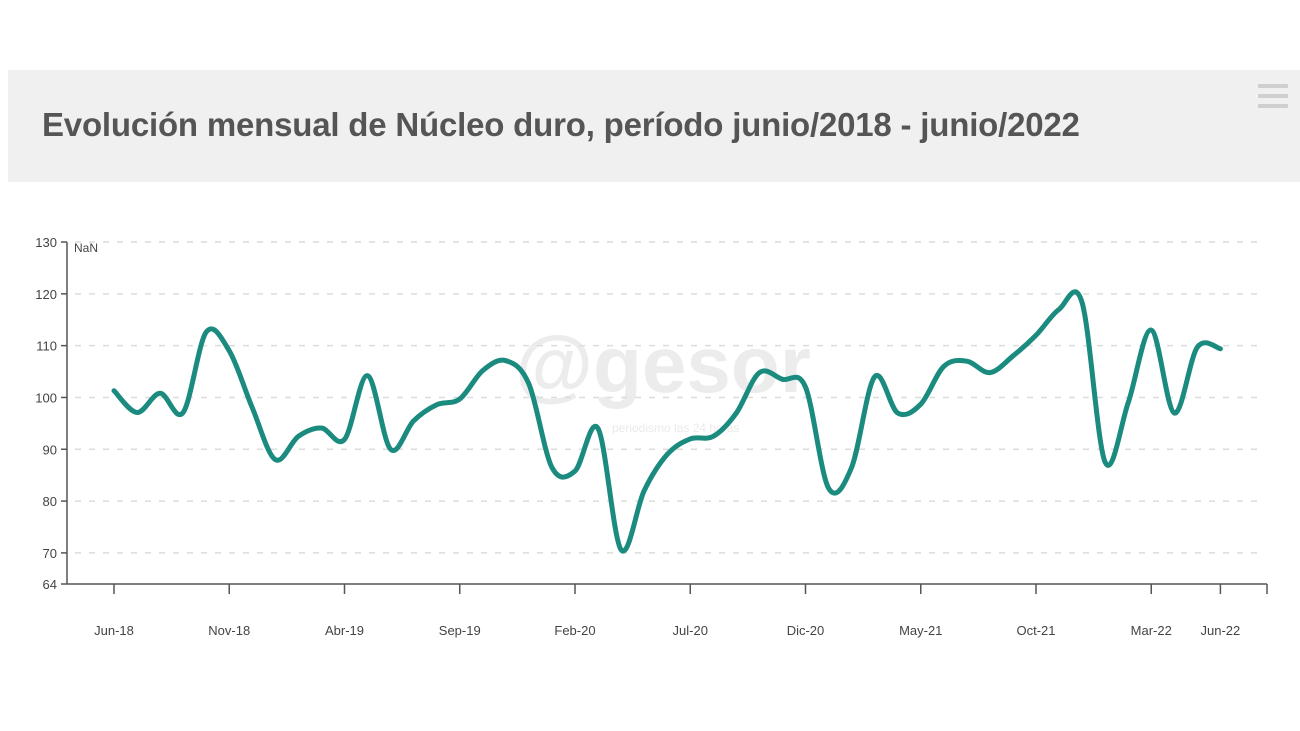 This screenshot has width=1300, height=731. I want to click on x-tick-label: Jul-20, so click(690, 630).